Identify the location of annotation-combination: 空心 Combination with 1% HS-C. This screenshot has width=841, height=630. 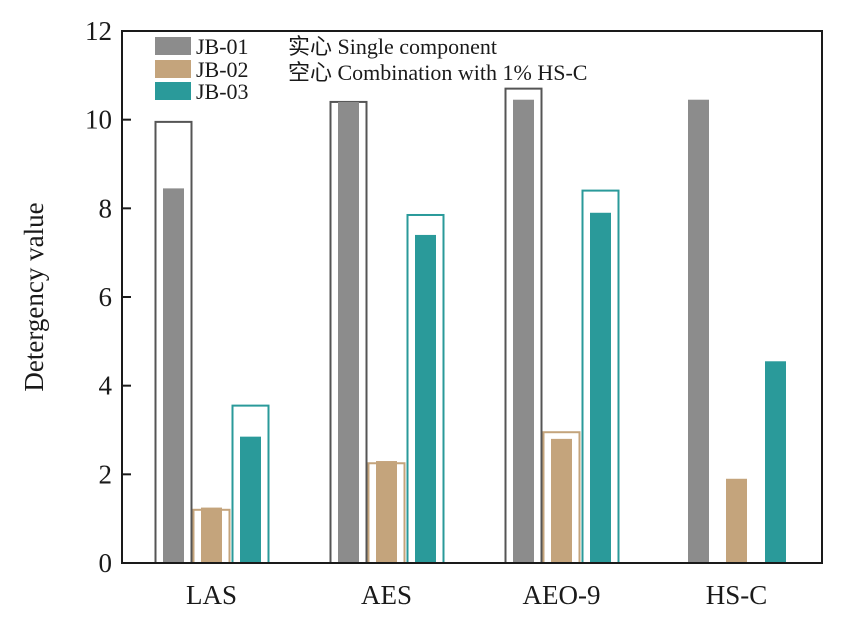
(437, 72).